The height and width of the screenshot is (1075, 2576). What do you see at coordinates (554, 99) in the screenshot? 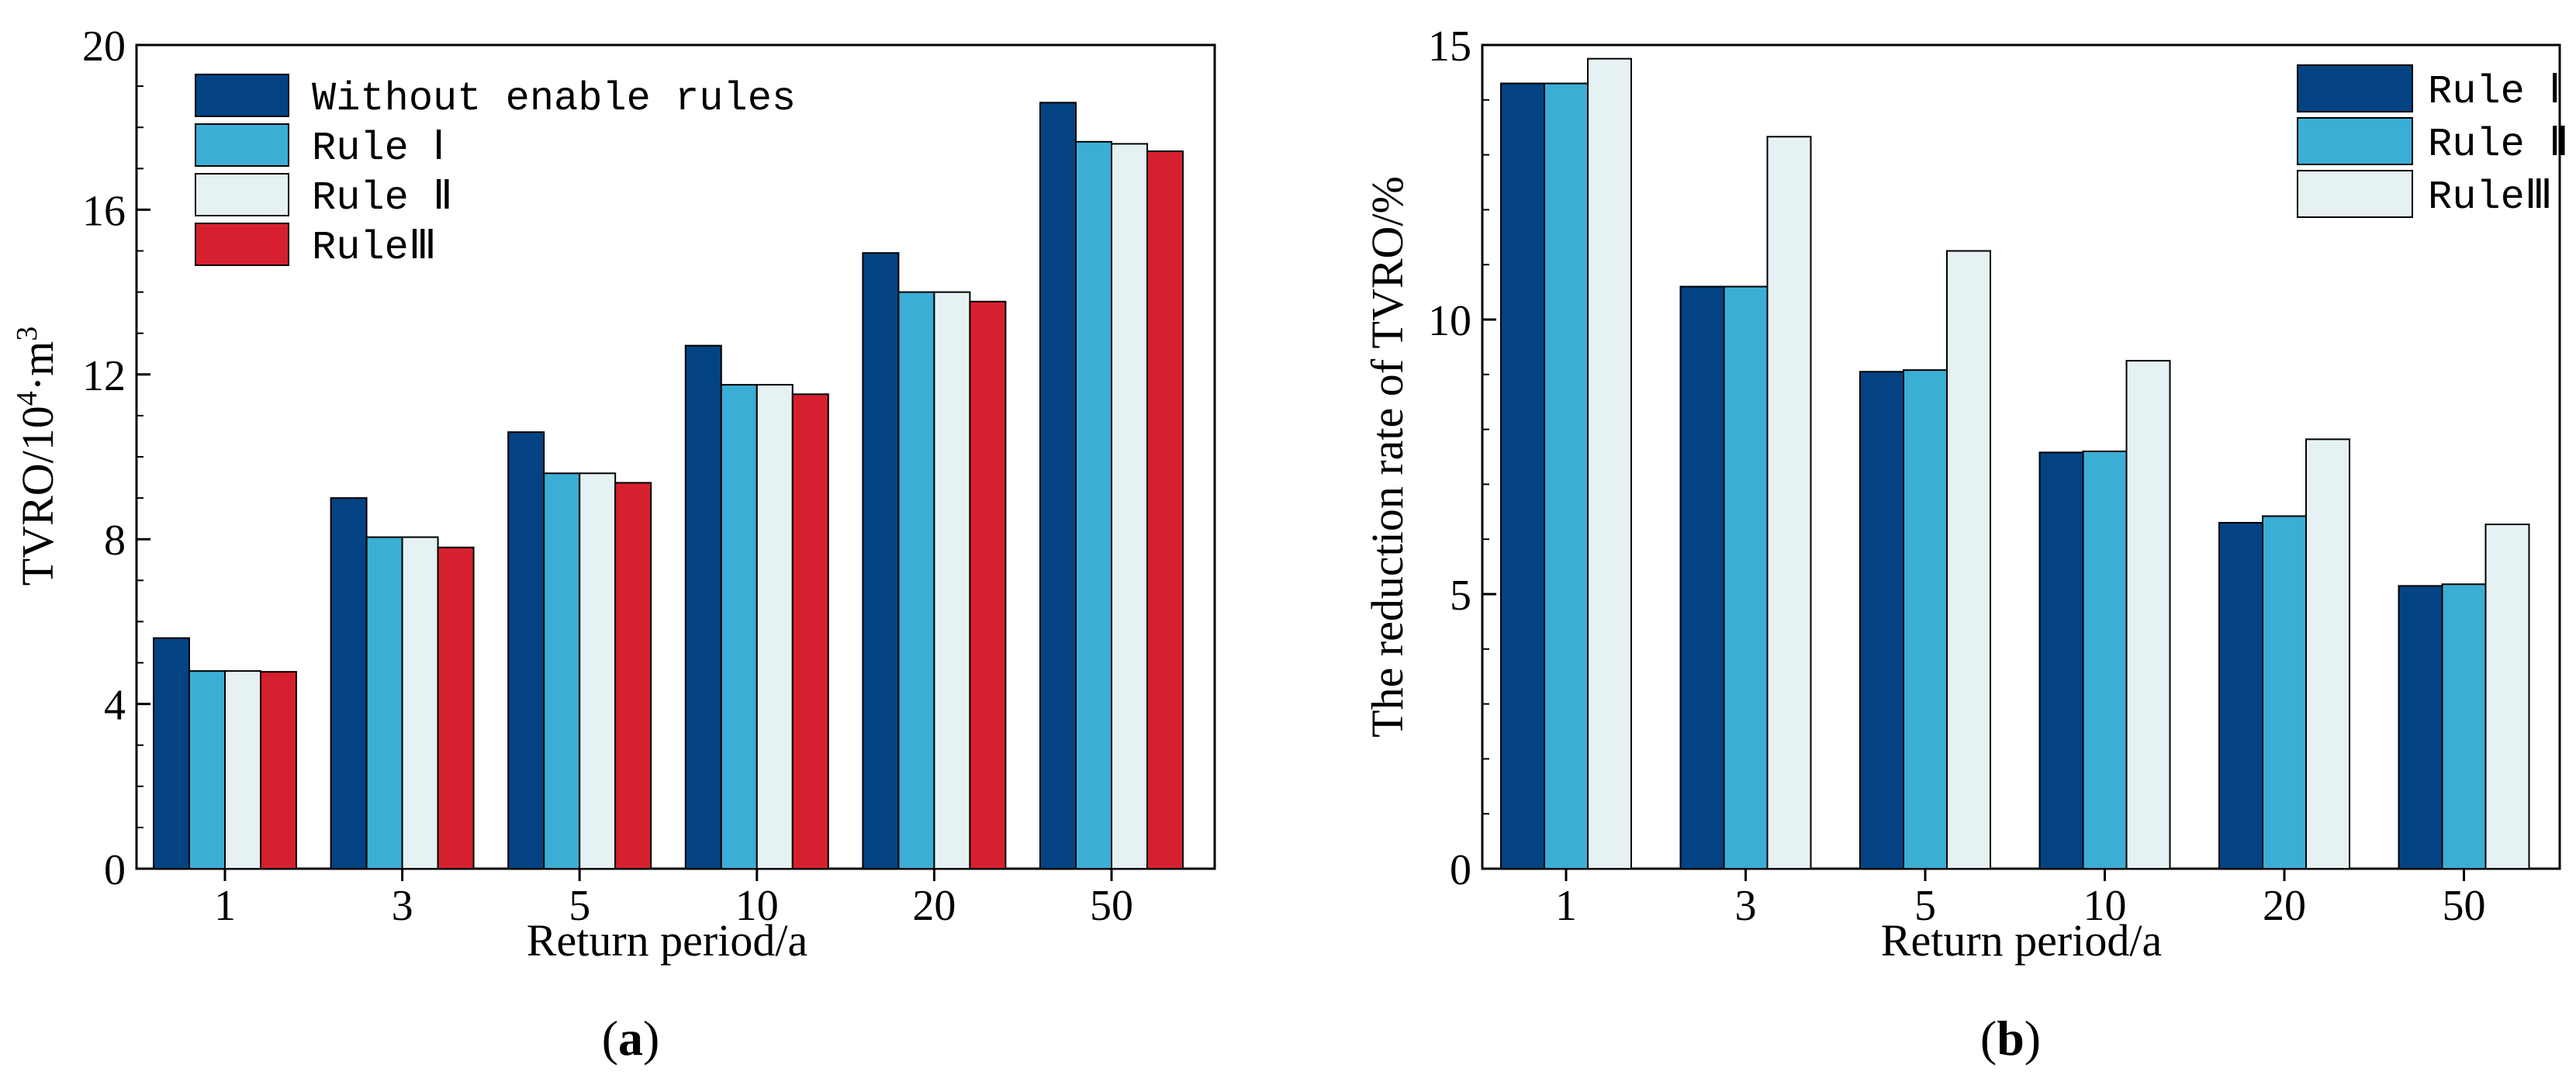
I see `legend-label-a: Without enable rules` at bounding box center [554, 99].